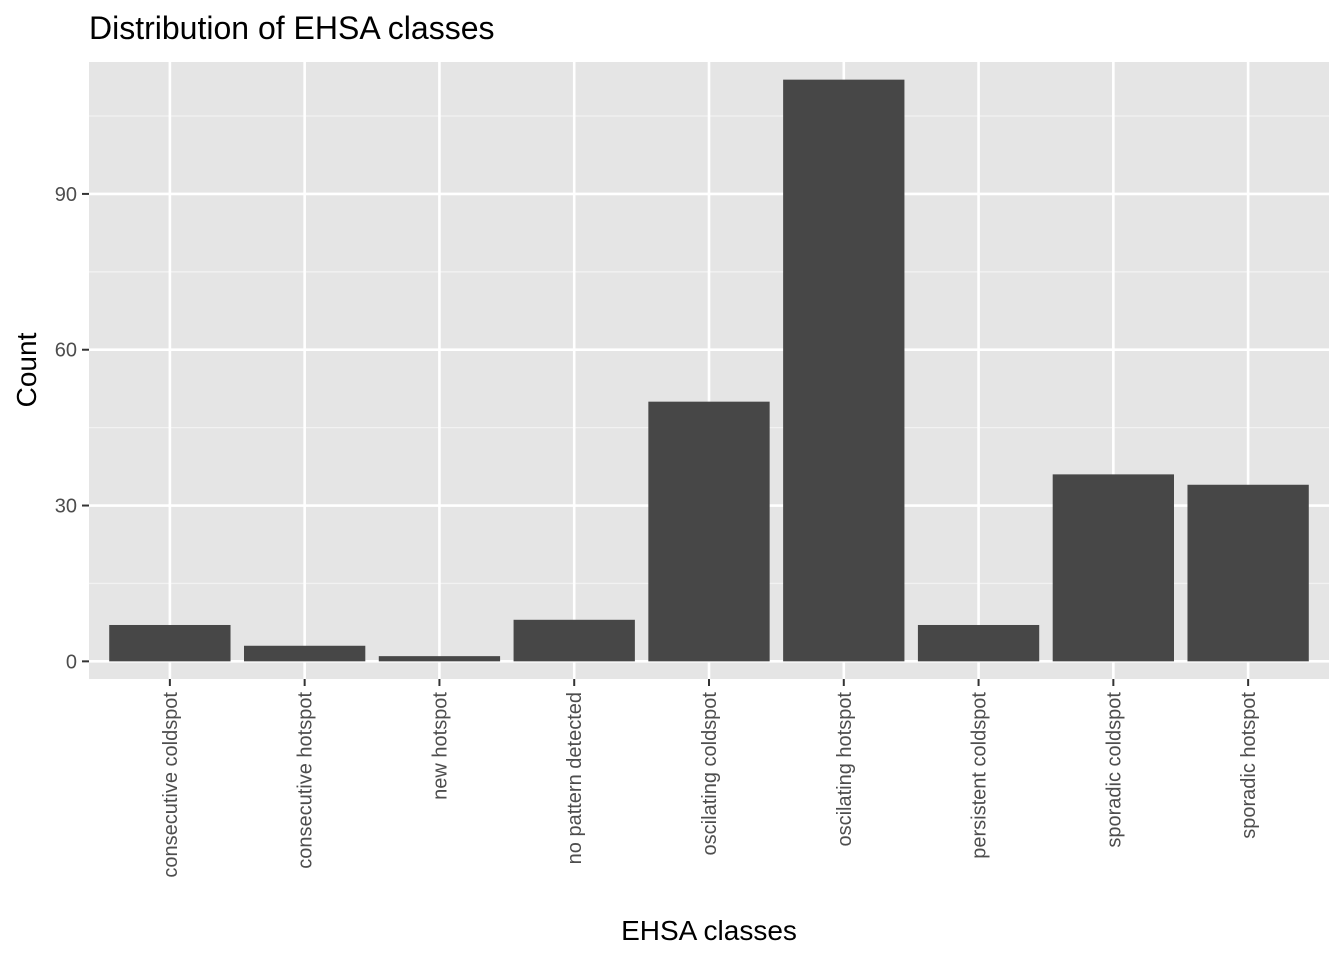 The width and height of the screenshot is (1344, 960). What do you see at coordinates (1114, 770) in the screenshot?
I see `x-tick-label: sporadic coldspot` at bounding box center [1114, 770].